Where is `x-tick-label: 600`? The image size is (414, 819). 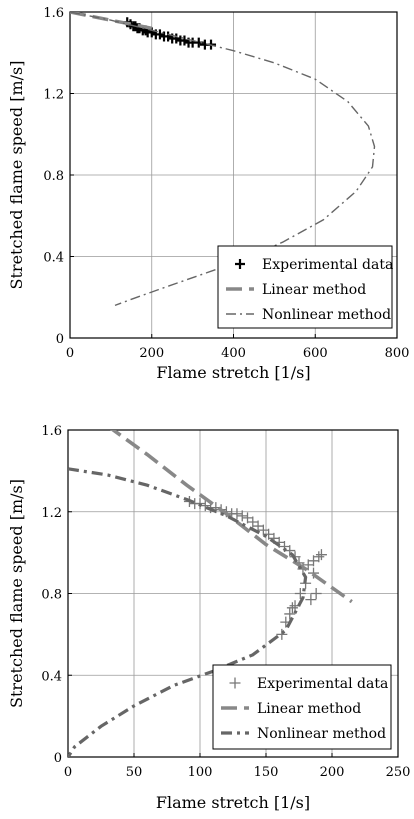
x-tick-label: 600 is located at coordinates (315, 353).